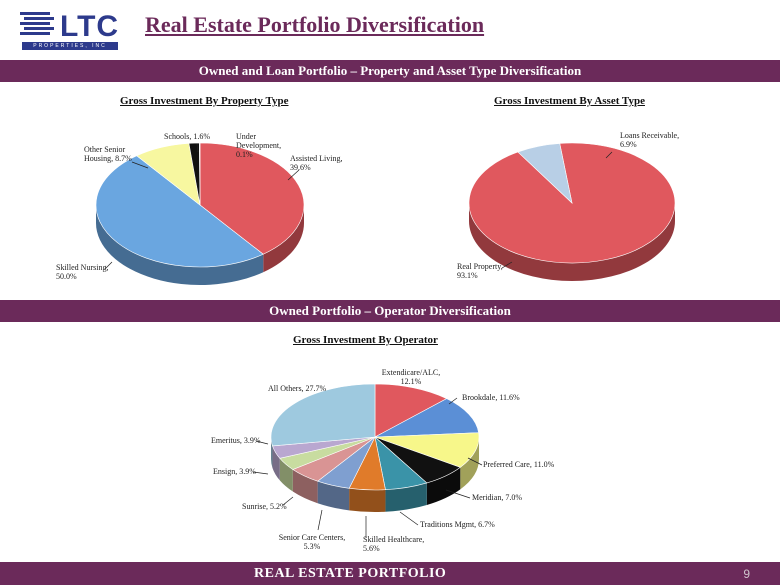  I want to click on pie-operator-label-7: Sunrise, 5.2%, so click(264, 506).